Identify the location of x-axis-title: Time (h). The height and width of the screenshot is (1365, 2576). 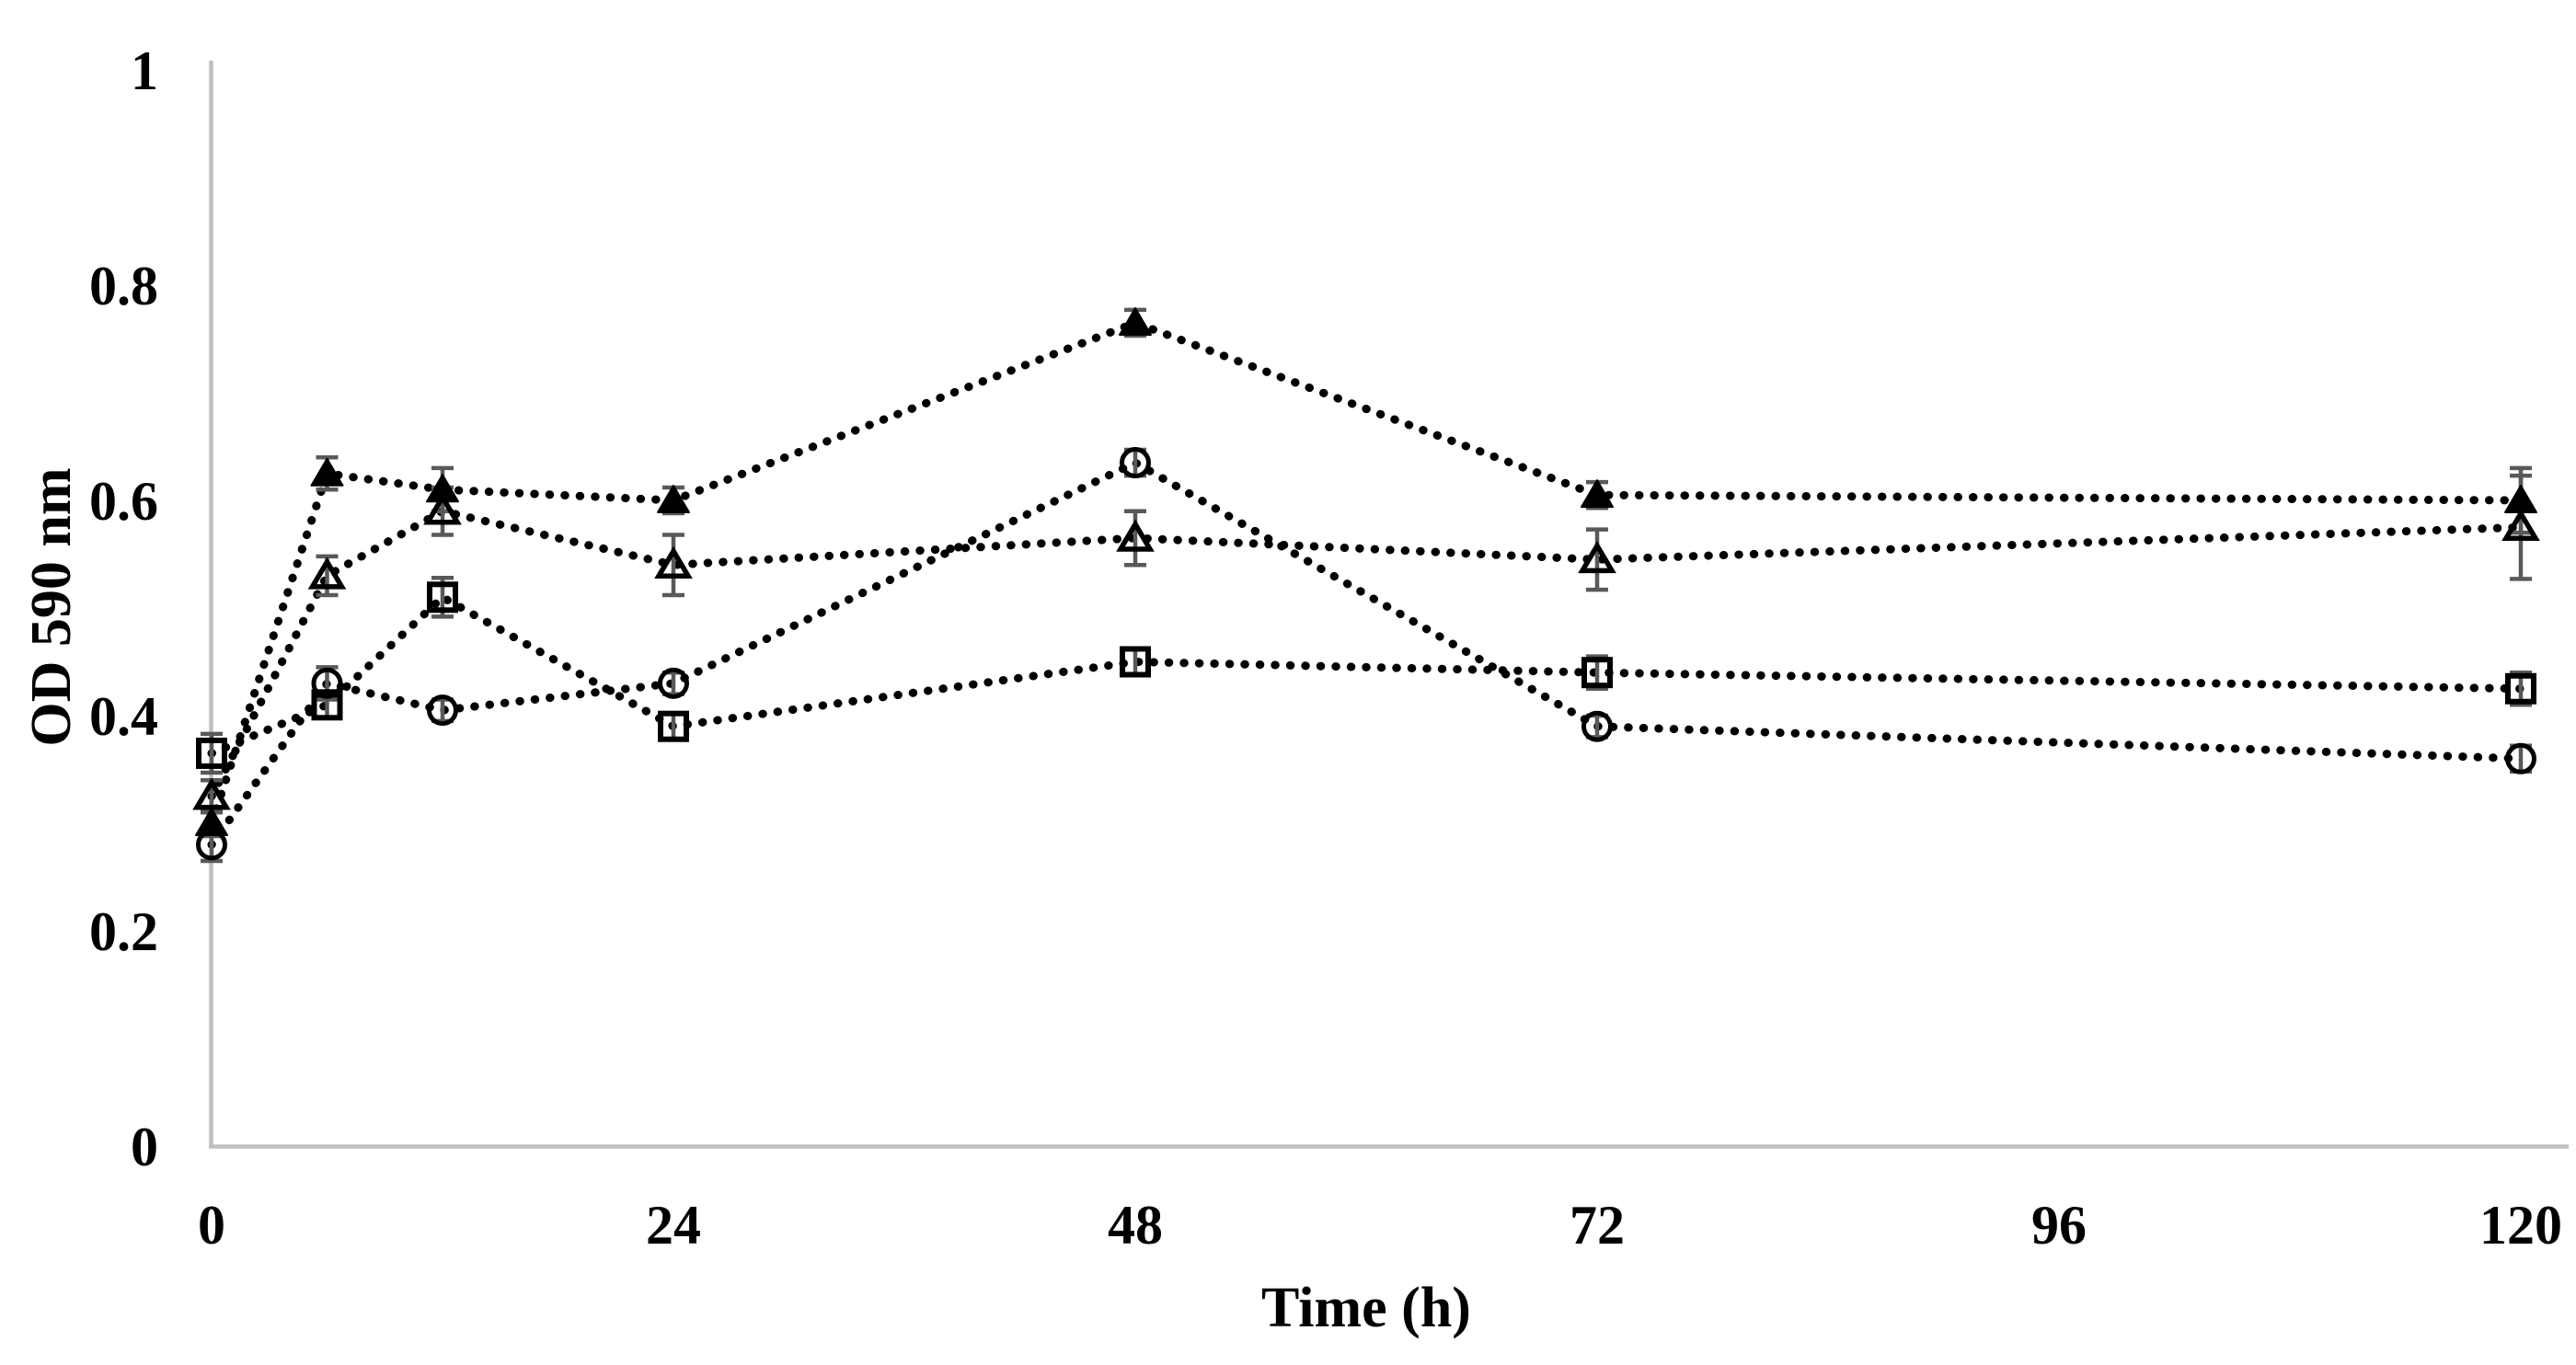
(1366, 1308).